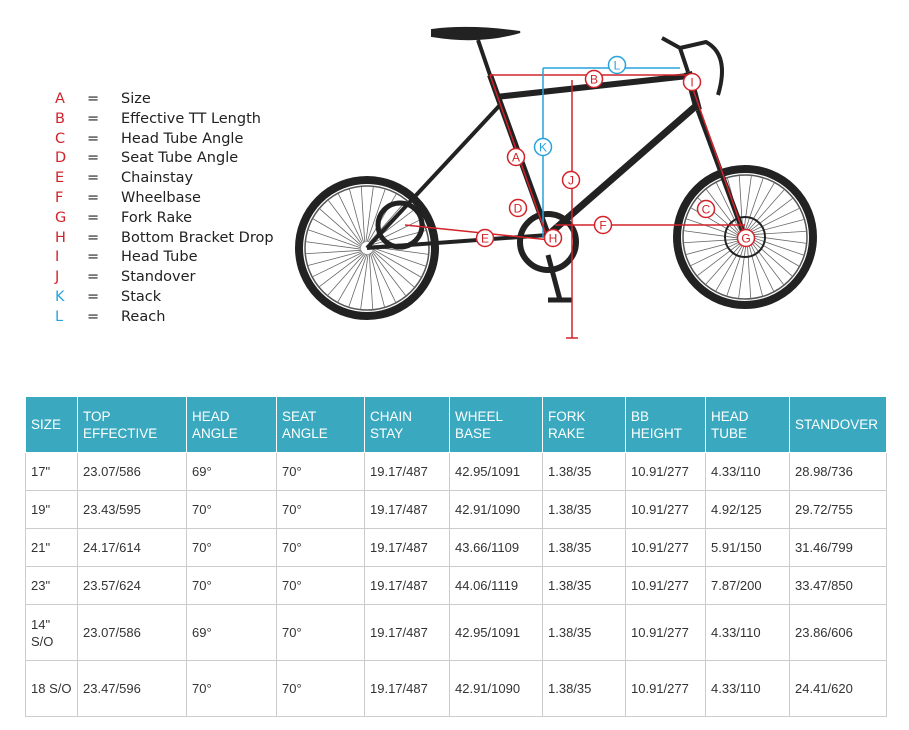  I want to click on table-cell: 23.47/596, so click(132, 688).